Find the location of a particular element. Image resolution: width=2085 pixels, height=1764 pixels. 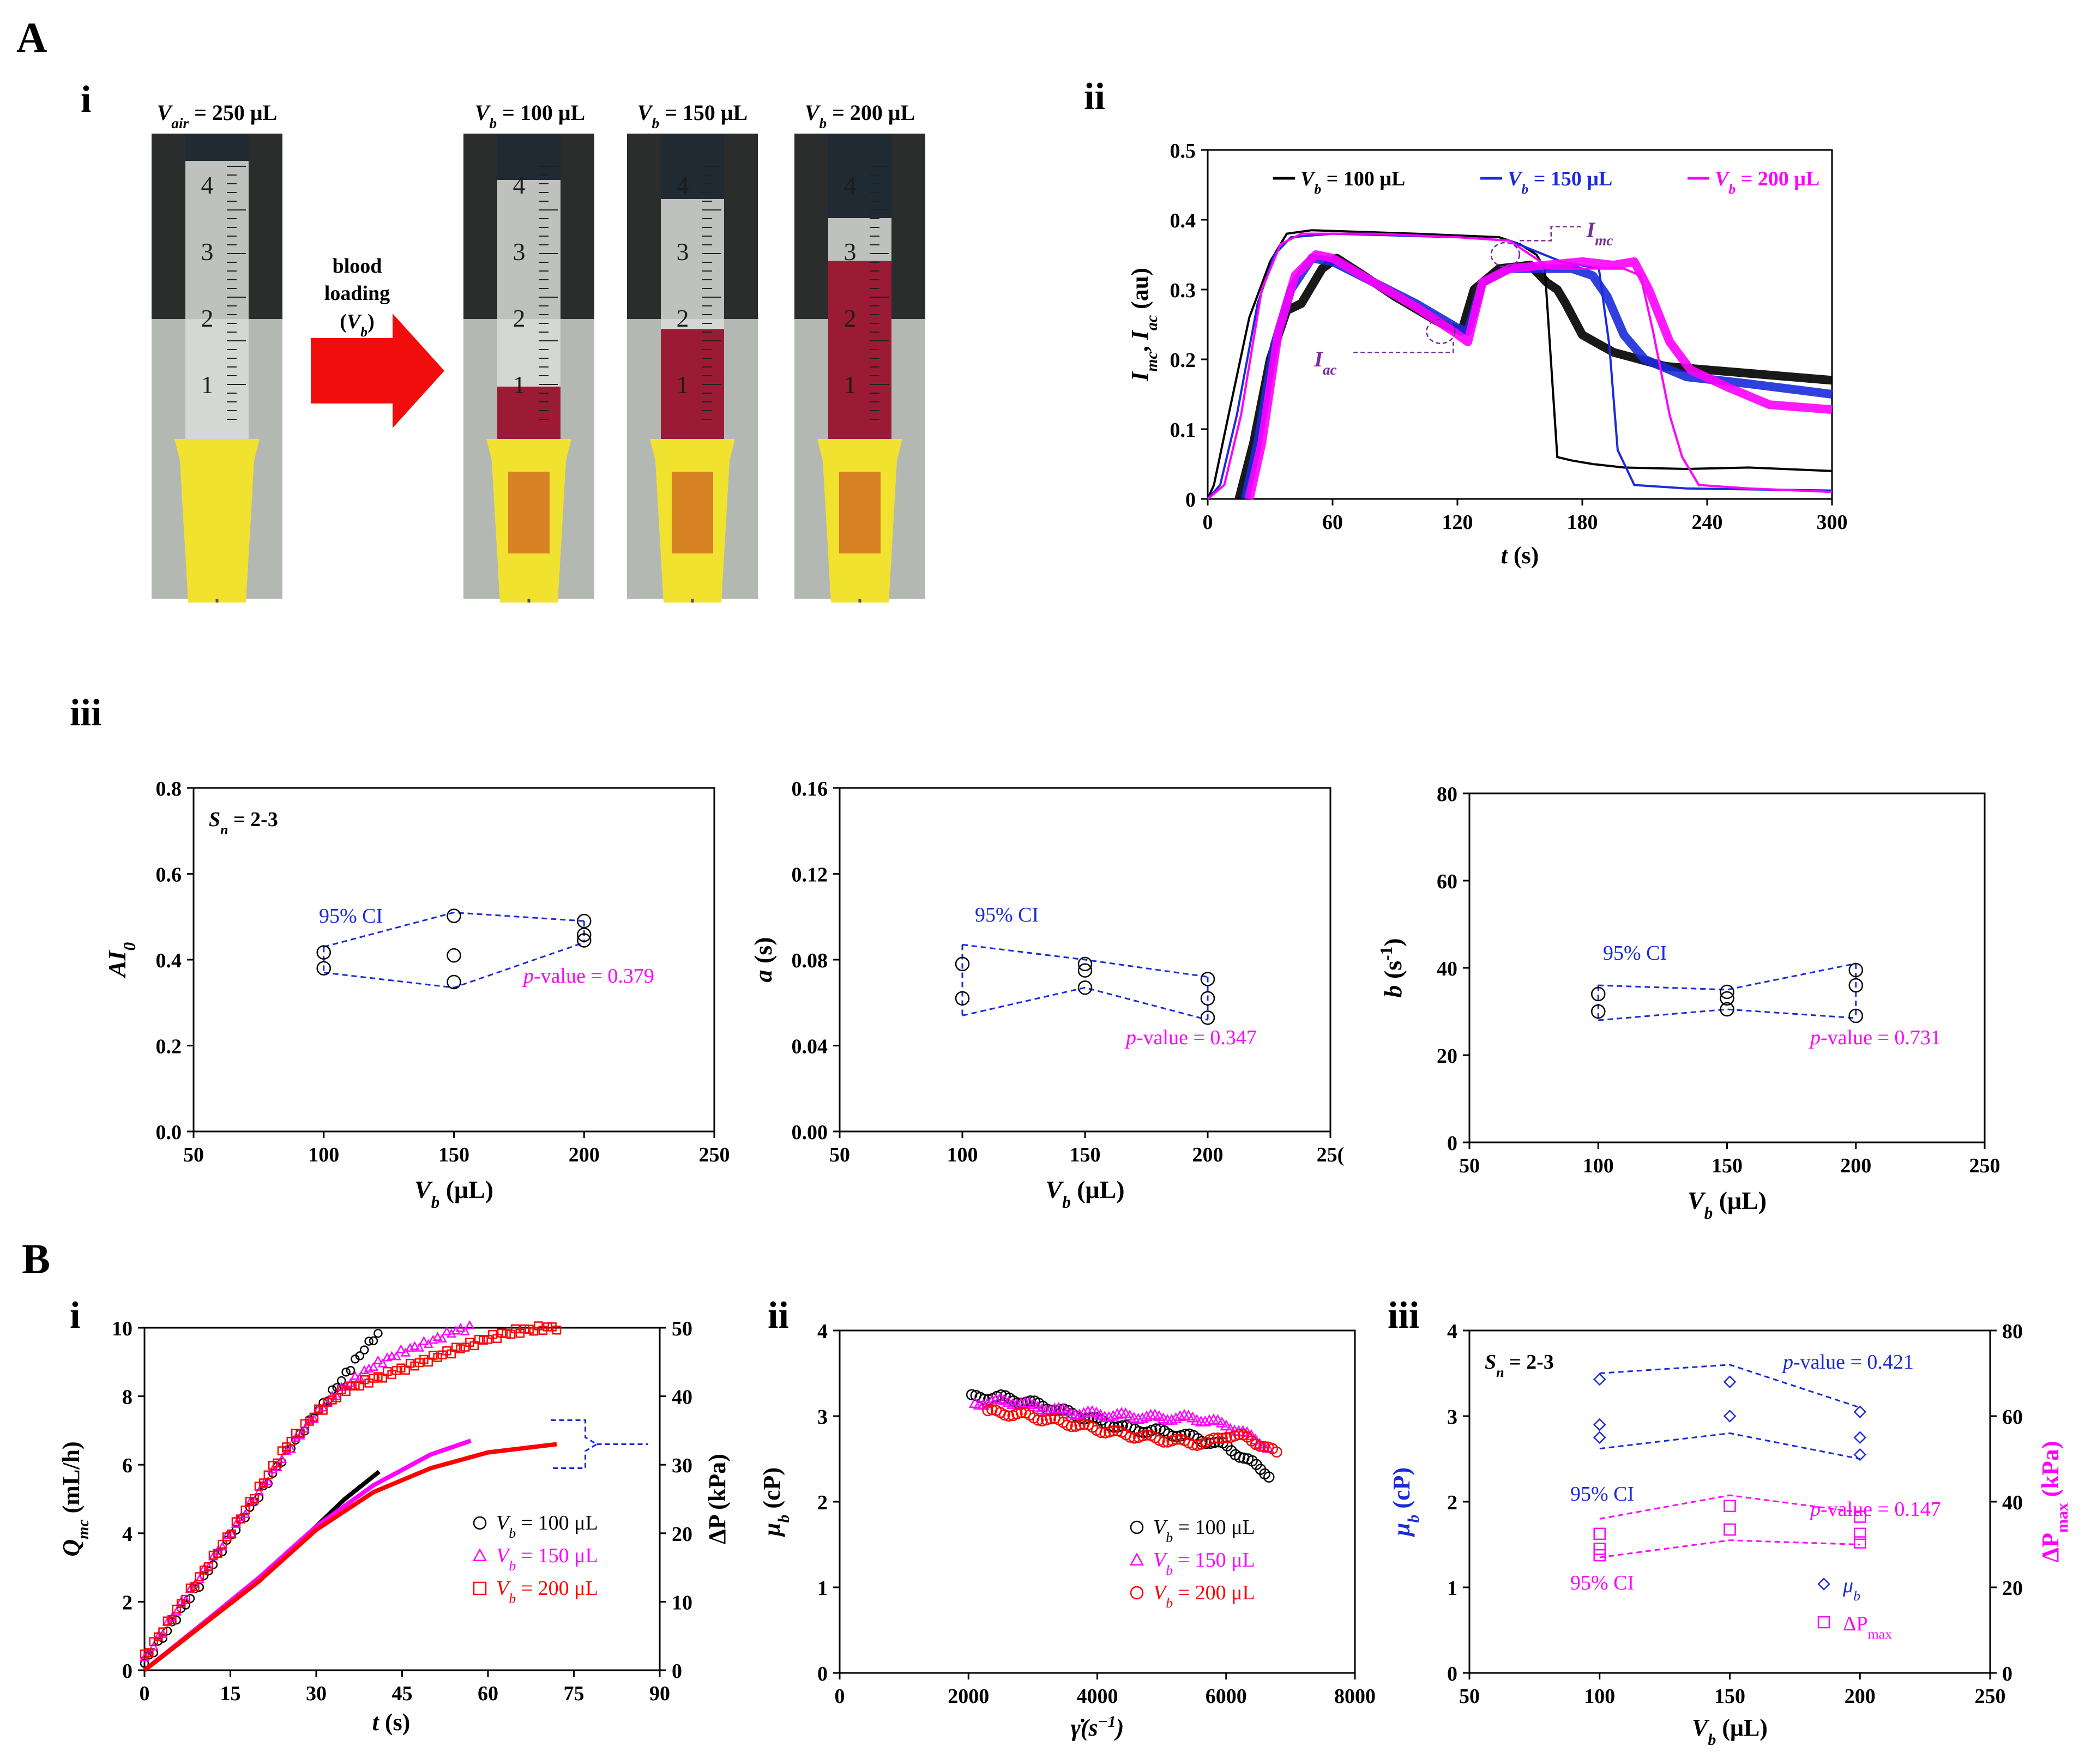

dp-ci-upper is located at coordinates (1729, 1507).